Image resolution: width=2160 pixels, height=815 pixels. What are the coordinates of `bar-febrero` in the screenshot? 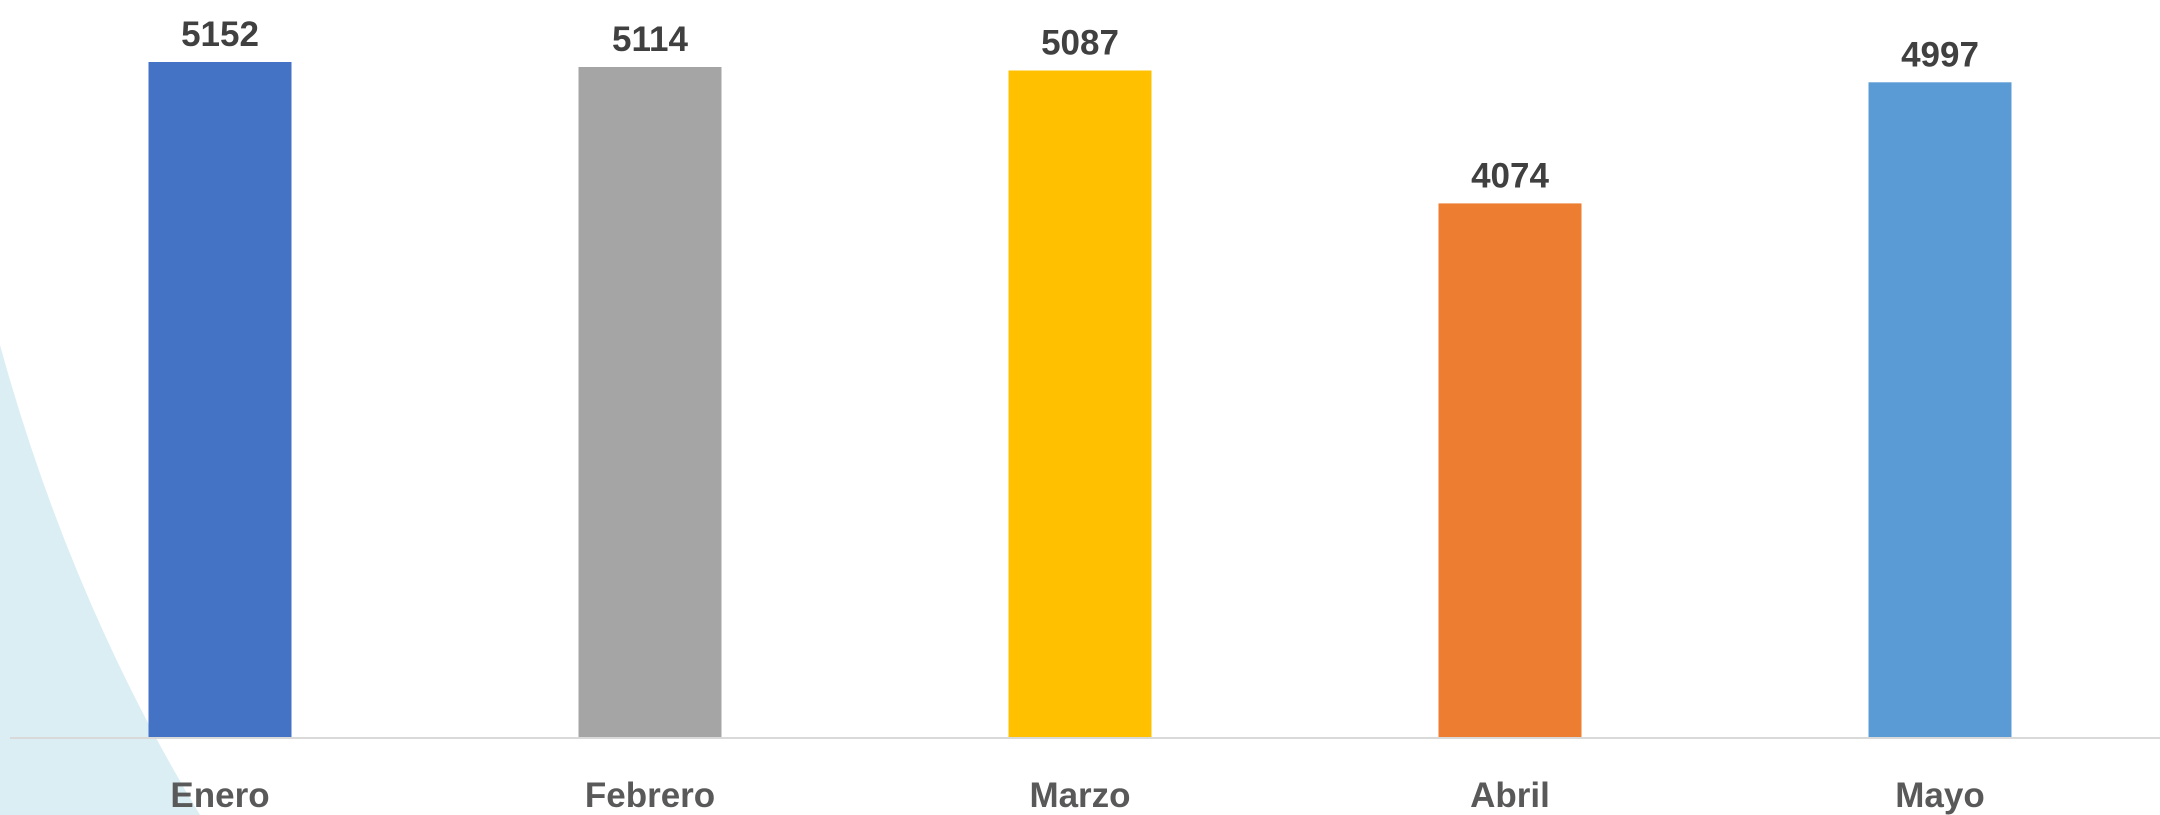 It's located at (650, 402).